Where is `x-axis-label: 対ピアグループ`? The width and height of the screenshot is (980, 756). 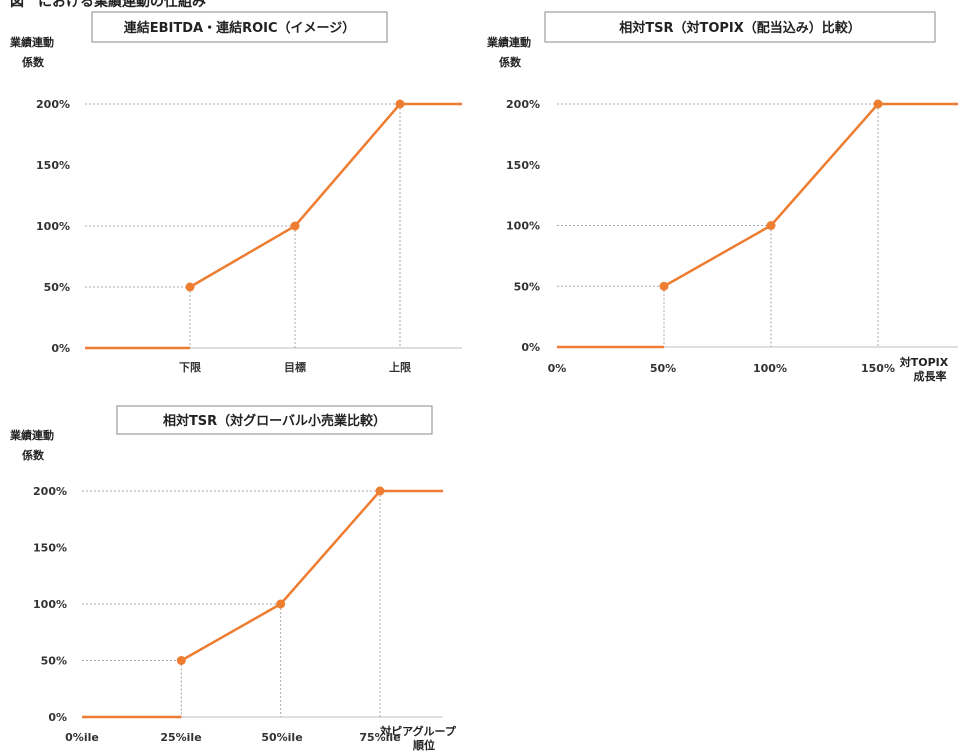
x-axis-label: 対ピアグループ is located at coordinates (418, 731).